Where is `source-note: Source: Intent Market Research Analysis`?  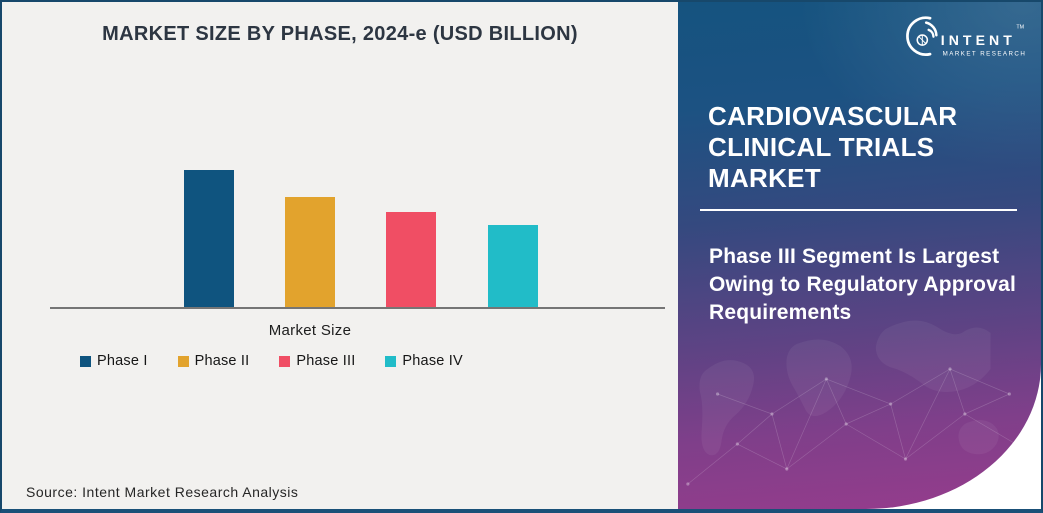
source-note: Source: Intent Market Research Analysis is located at coordinates (162, 492).